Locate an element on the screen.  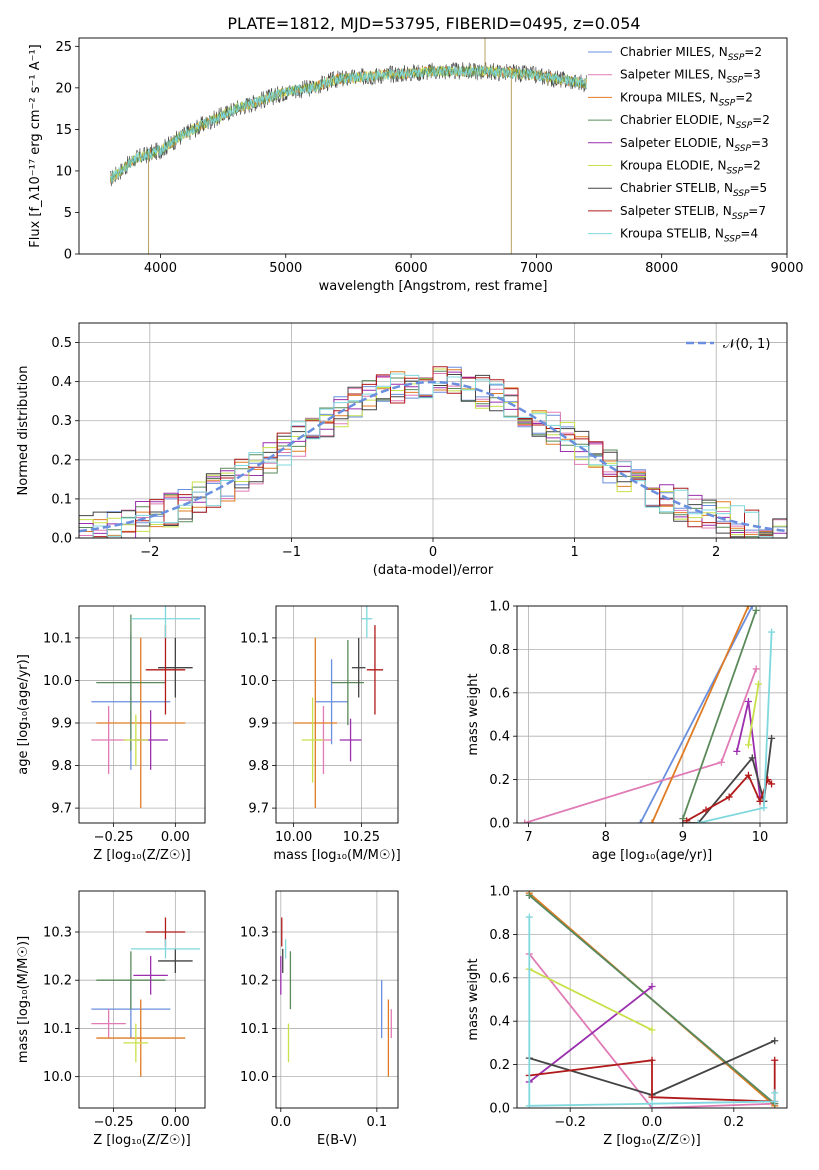
x-axis-label: Z [log₁₀(Z/Z☉)] is located at coordinates (141, 855).